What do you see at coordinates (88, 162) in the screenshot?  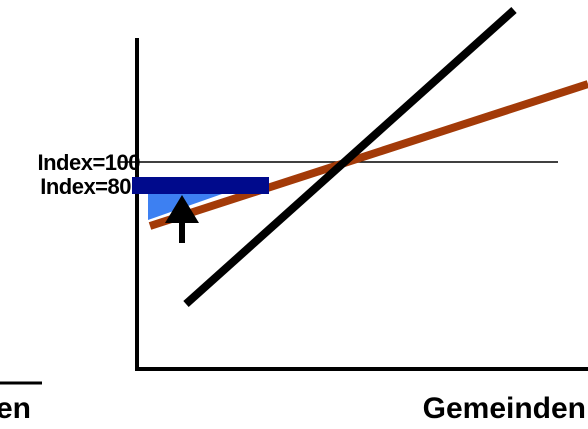 I see `index-100-label: Index=100` at bounding box center [88, 162].